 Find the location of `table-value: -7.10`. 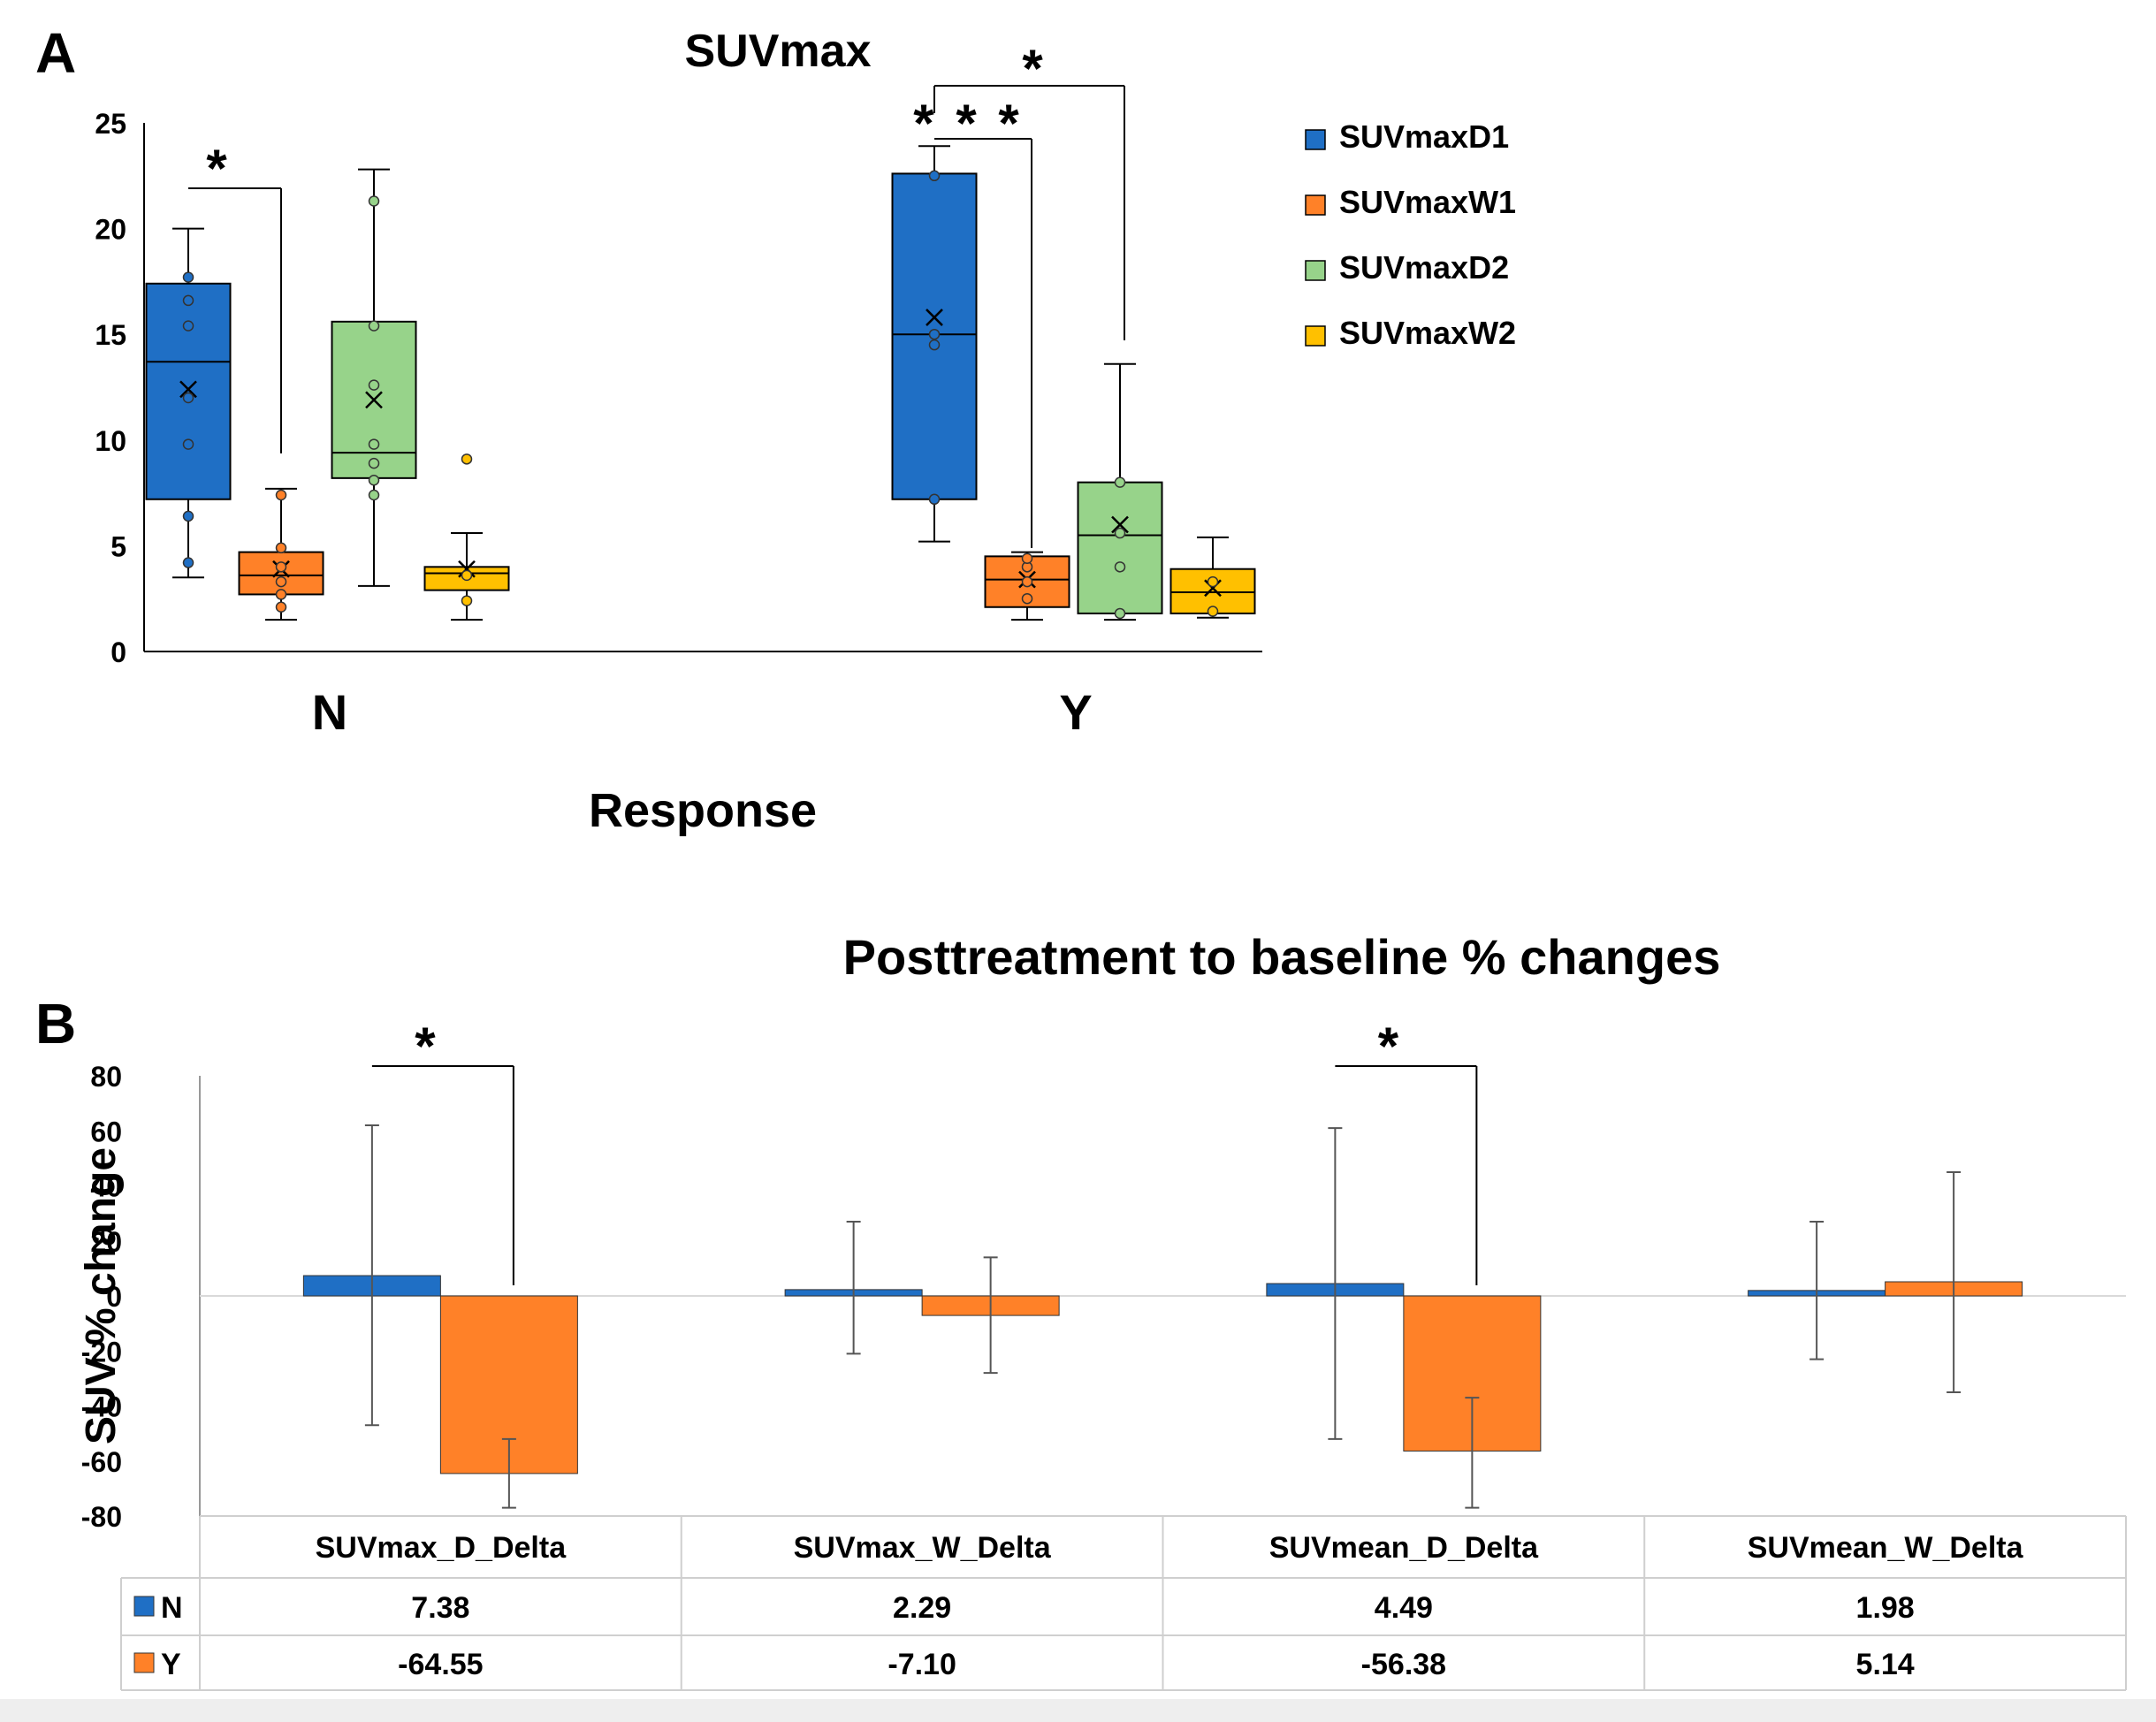

table-value: -7.10 is located at coordinates (922, 1664).